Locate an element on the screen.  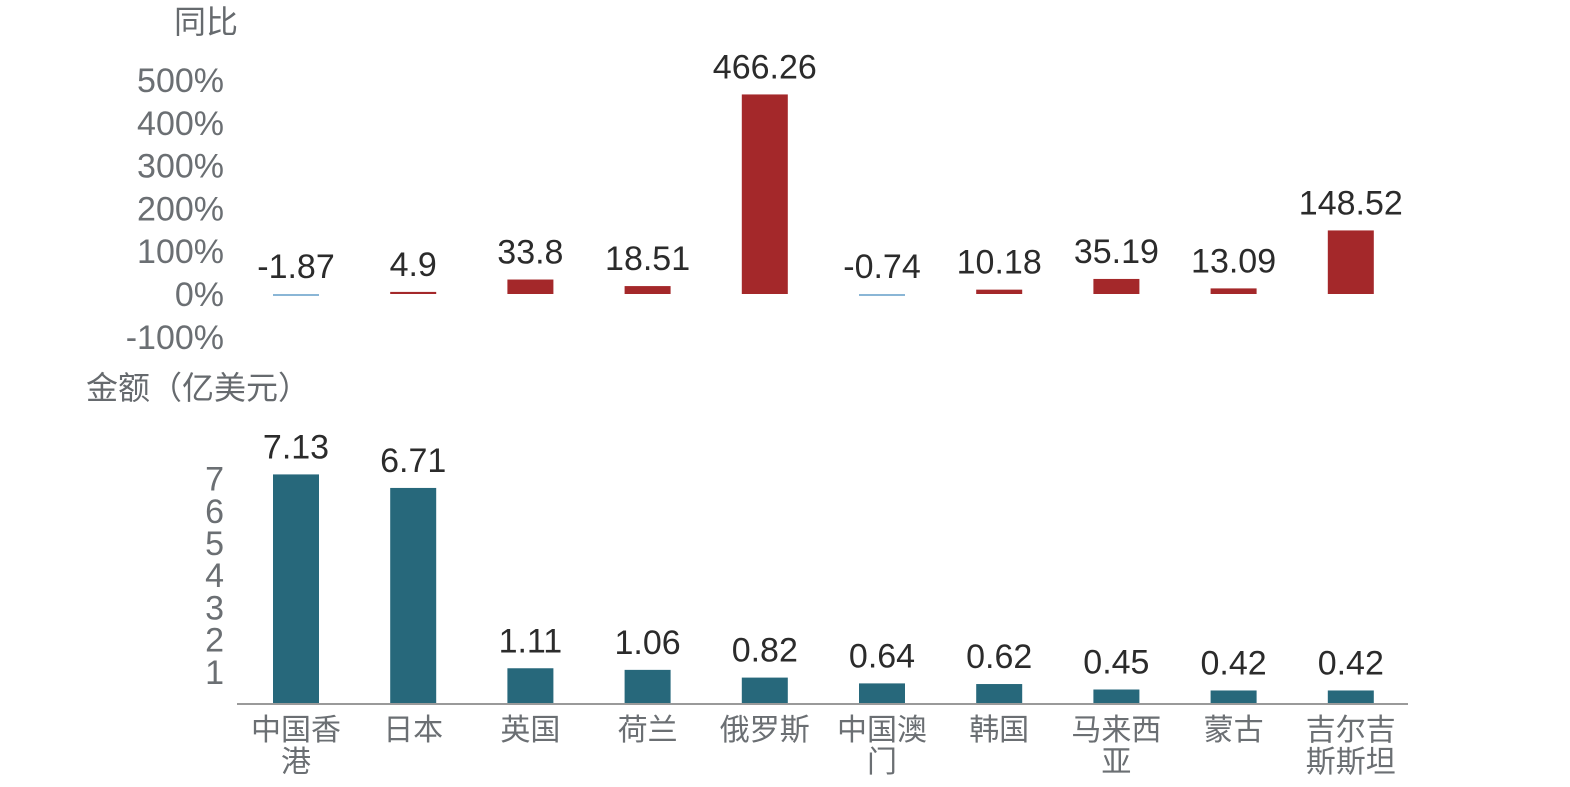
category-label-line: 英国 is located at coordinates (530, 730).